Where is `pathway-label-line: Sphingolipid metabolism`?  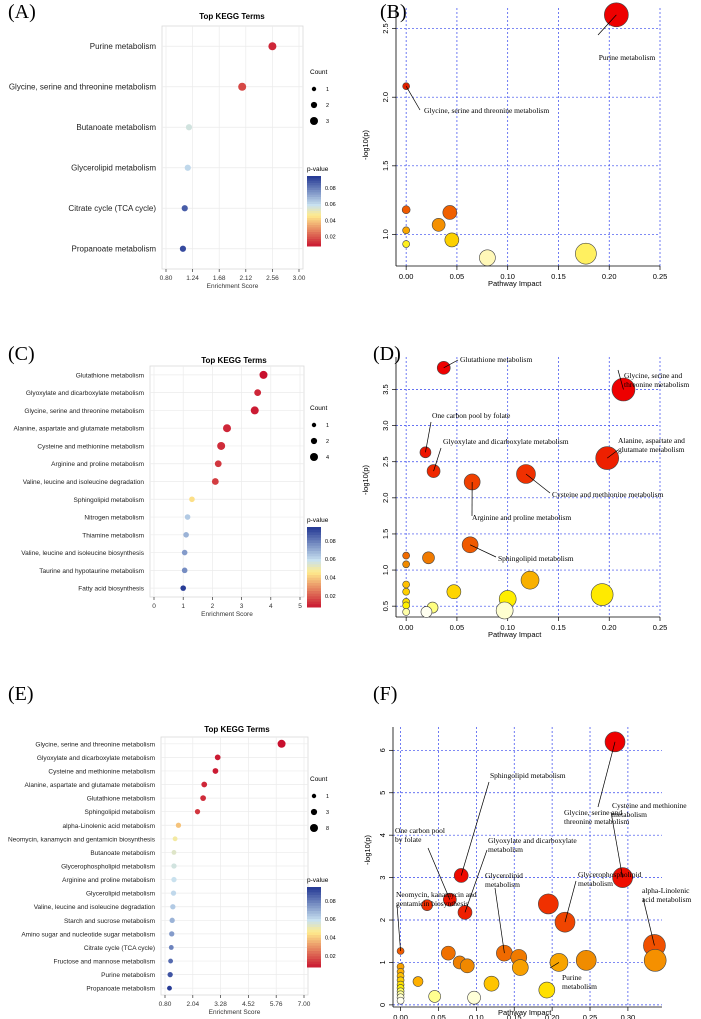 pathway-label-line: Sphingolipid metabolism is located at coordinates (528, 775).